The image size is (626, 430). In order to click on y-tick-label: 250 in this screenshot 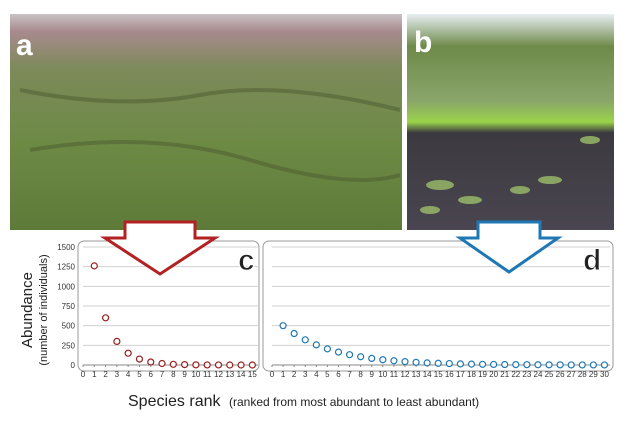, I will do `click(69, 345)`.